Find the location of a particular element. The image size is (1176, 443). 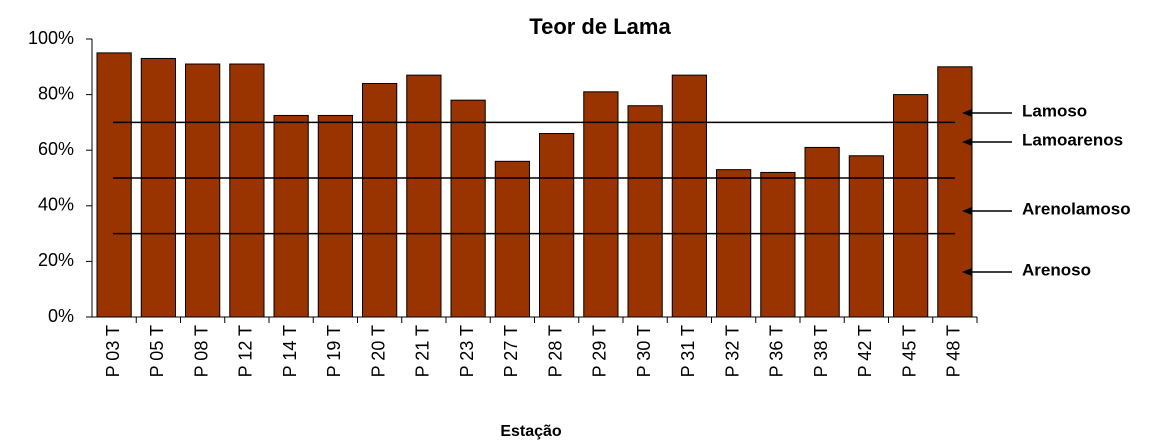

y-tick-label: 40% is located at coordinates (56, 205).